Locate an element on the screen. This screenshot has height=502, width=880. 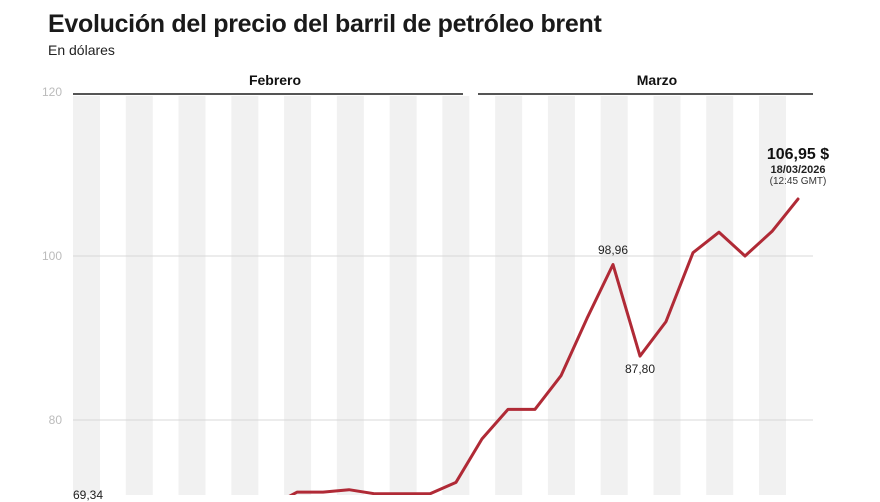
last-date: 18/03/2026 is located at coordinates (798, 169).